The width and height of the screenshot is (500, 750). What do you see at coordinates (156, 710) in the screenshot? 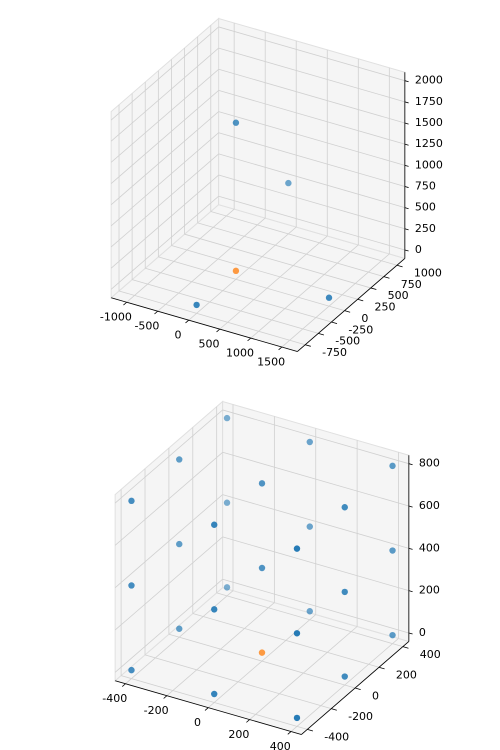
I see `x-tick-label: -200` at bounding box center [156, 710].